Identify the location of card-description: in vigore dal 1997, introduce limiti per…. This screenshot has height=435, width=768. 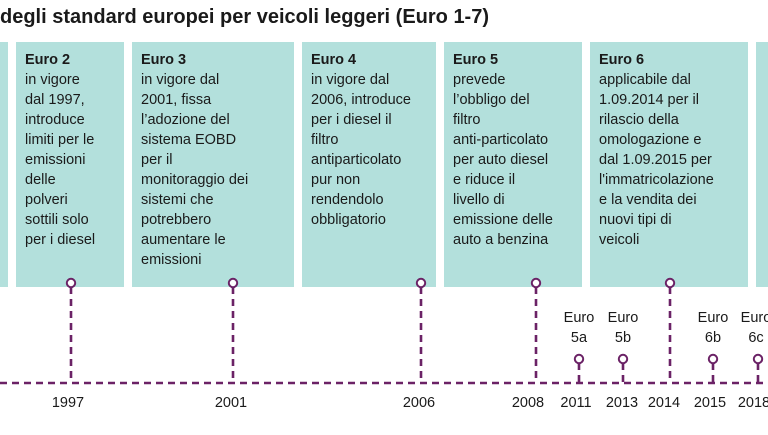
(60, 160).